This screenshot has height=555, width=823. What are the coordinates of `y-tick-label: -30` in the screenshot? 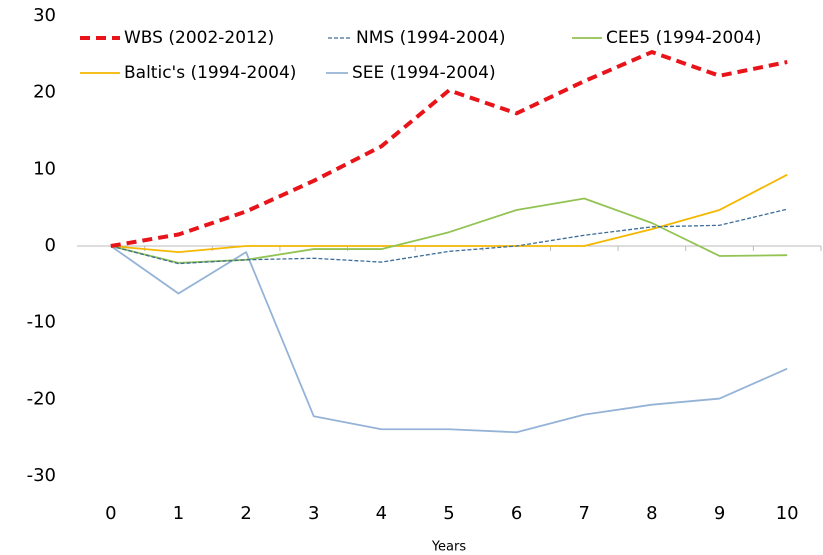 It's located at (41, 475).